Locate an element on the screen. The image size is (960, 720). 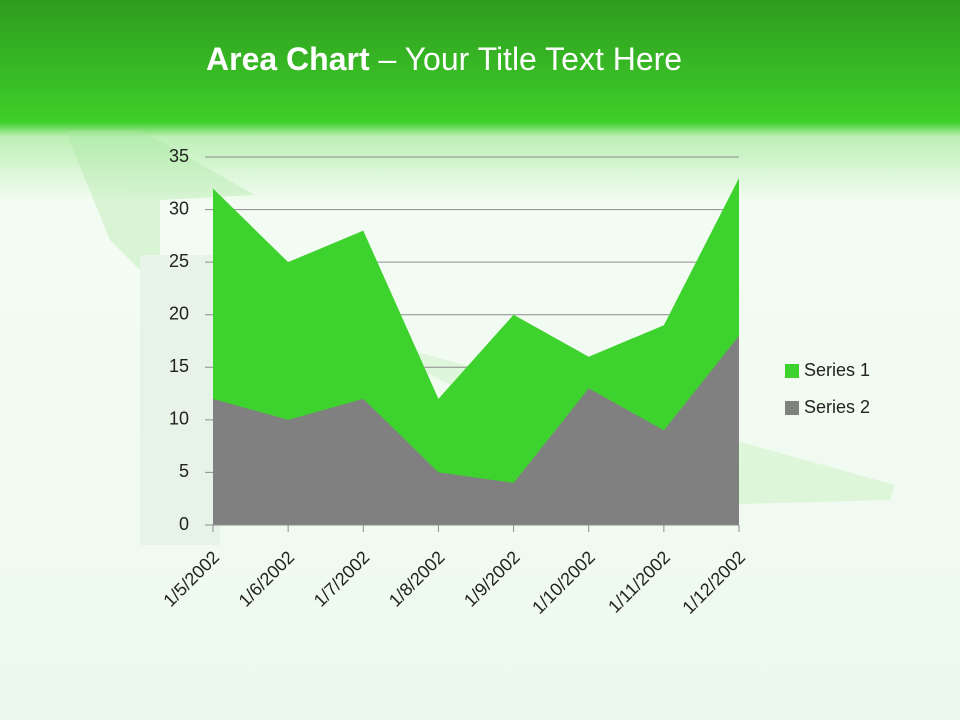
slide-title: Area Chart – Your Title Text Here is located at coordinates (444, 59).